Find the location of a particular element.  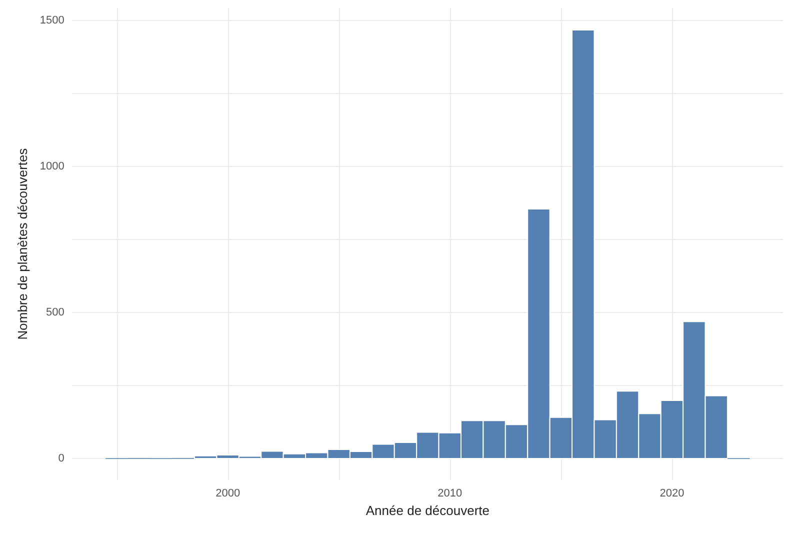

x-tick-label: 2000 is located at coordinates (228, 494).